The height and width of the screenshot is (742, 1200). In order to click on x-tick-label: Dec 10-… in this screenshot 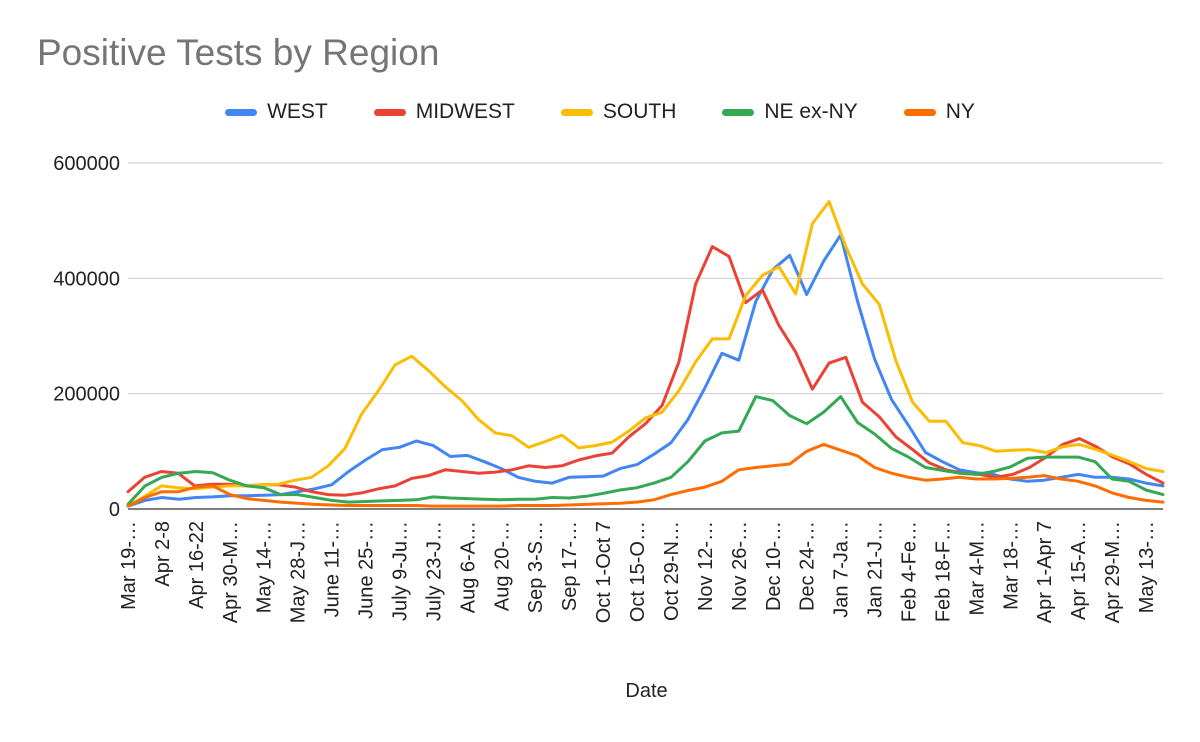, I will do `click(774, 566)`.